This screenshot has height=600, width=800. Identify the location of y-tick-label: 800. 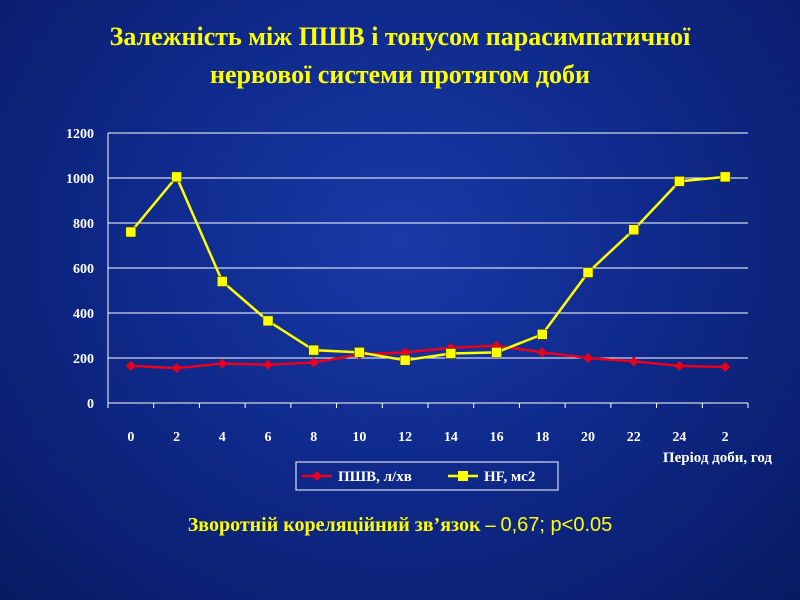
(83, 224).